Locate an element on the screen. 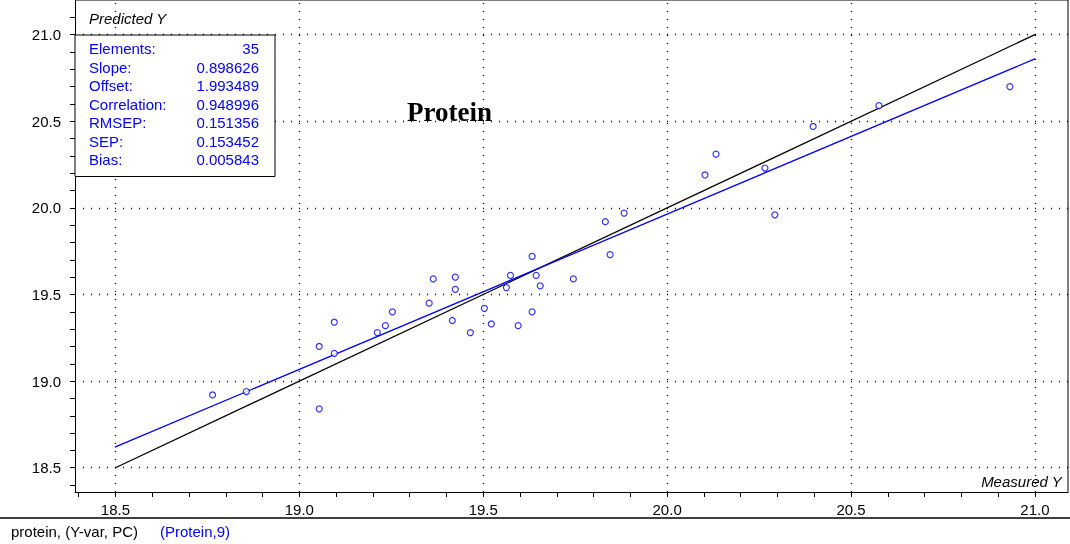  x-tick-label: 19.5 is located at coordinates (483, 509).